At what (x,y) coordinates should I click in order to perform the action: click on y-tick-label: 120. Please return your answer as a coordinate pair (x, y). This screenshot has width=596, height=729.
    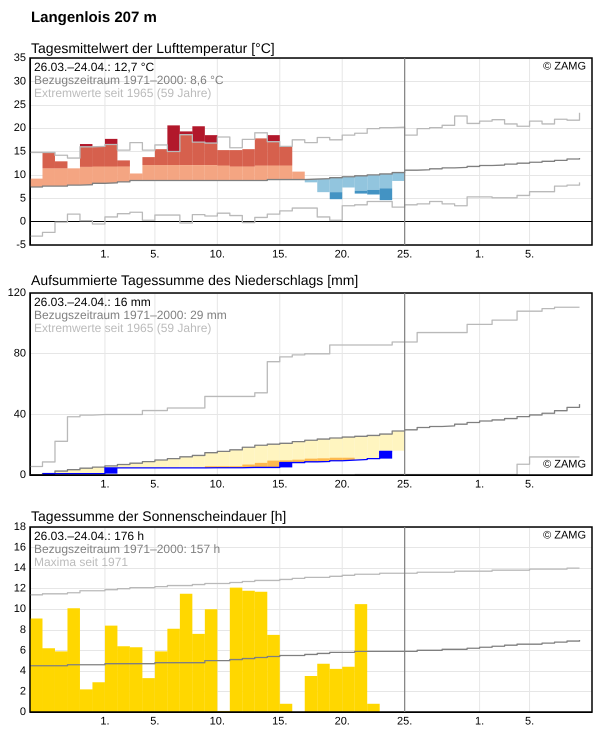
    Looking at the image, I should click on (17, 293).